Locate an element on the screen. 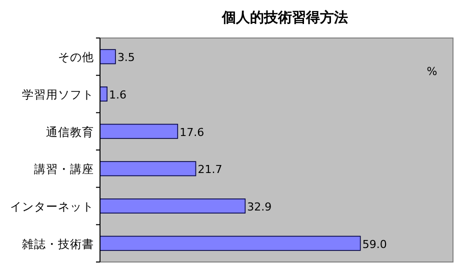 This screenshot has height=276, width=468. title: 個人的技術習得方法 is located at coordinates (285, 18).